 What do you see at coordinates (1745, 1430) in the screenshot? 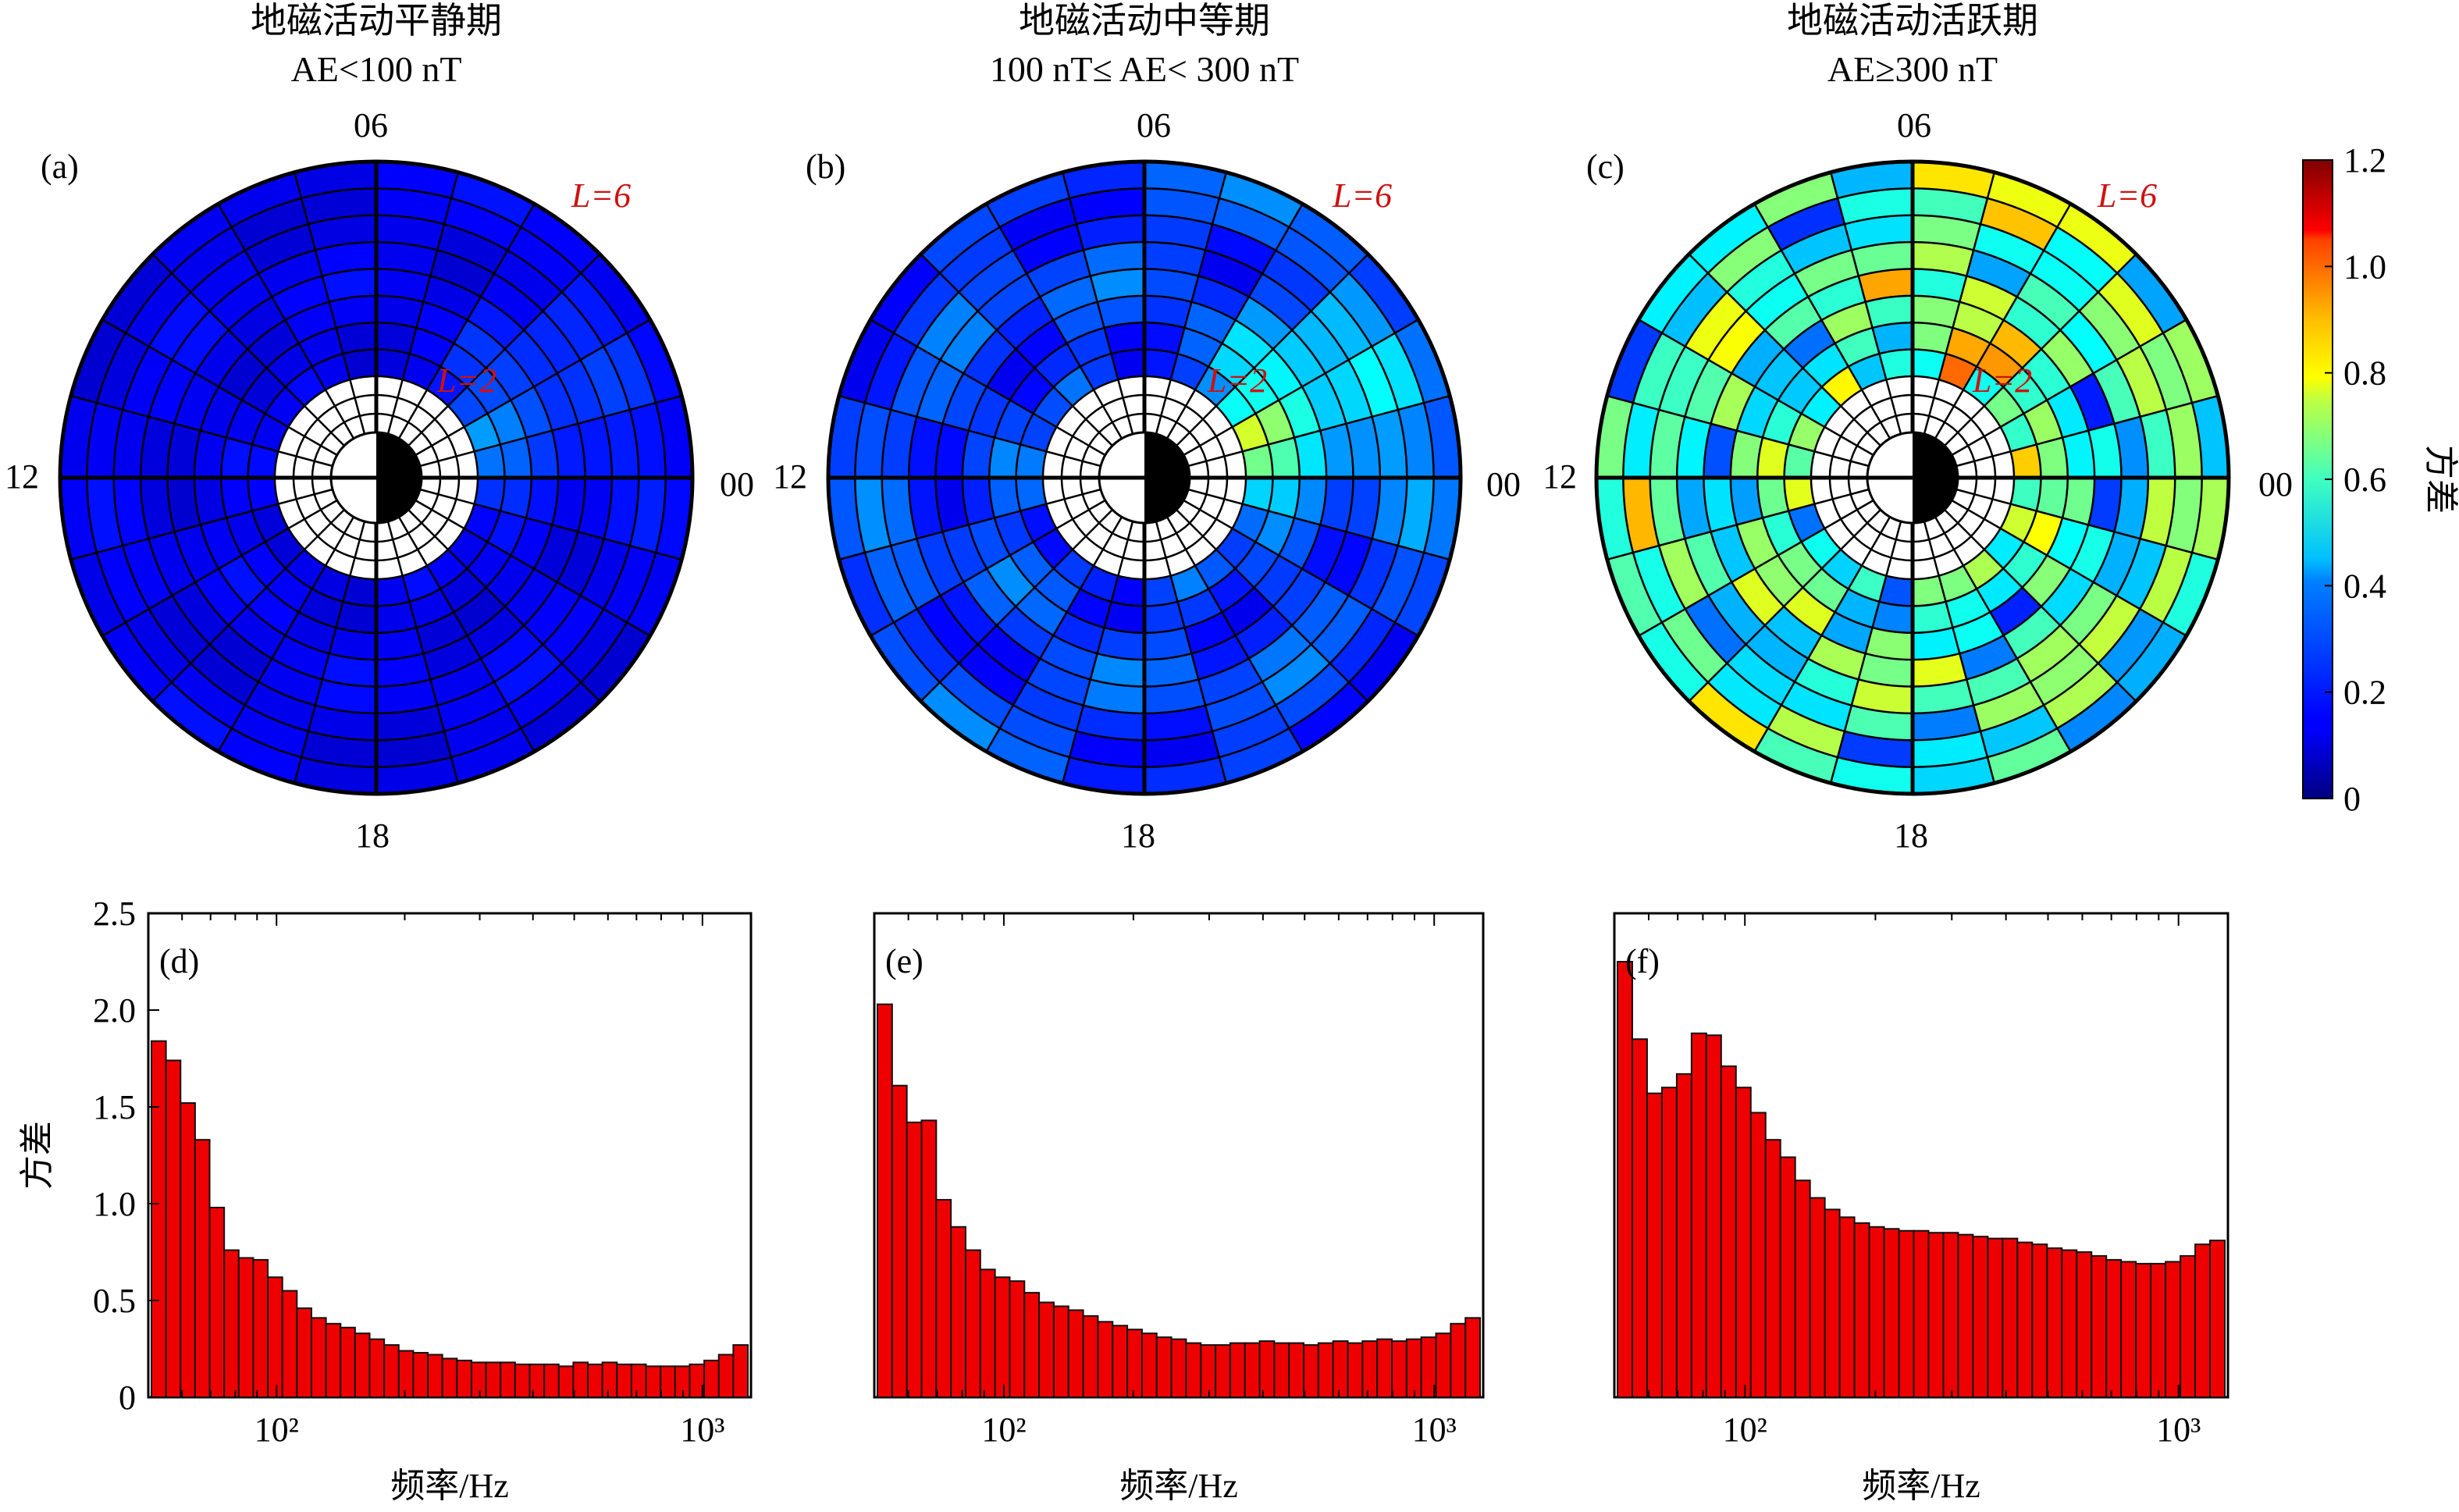
I see `x-tick-label: 10²` at bounding box center [1745, 1430].